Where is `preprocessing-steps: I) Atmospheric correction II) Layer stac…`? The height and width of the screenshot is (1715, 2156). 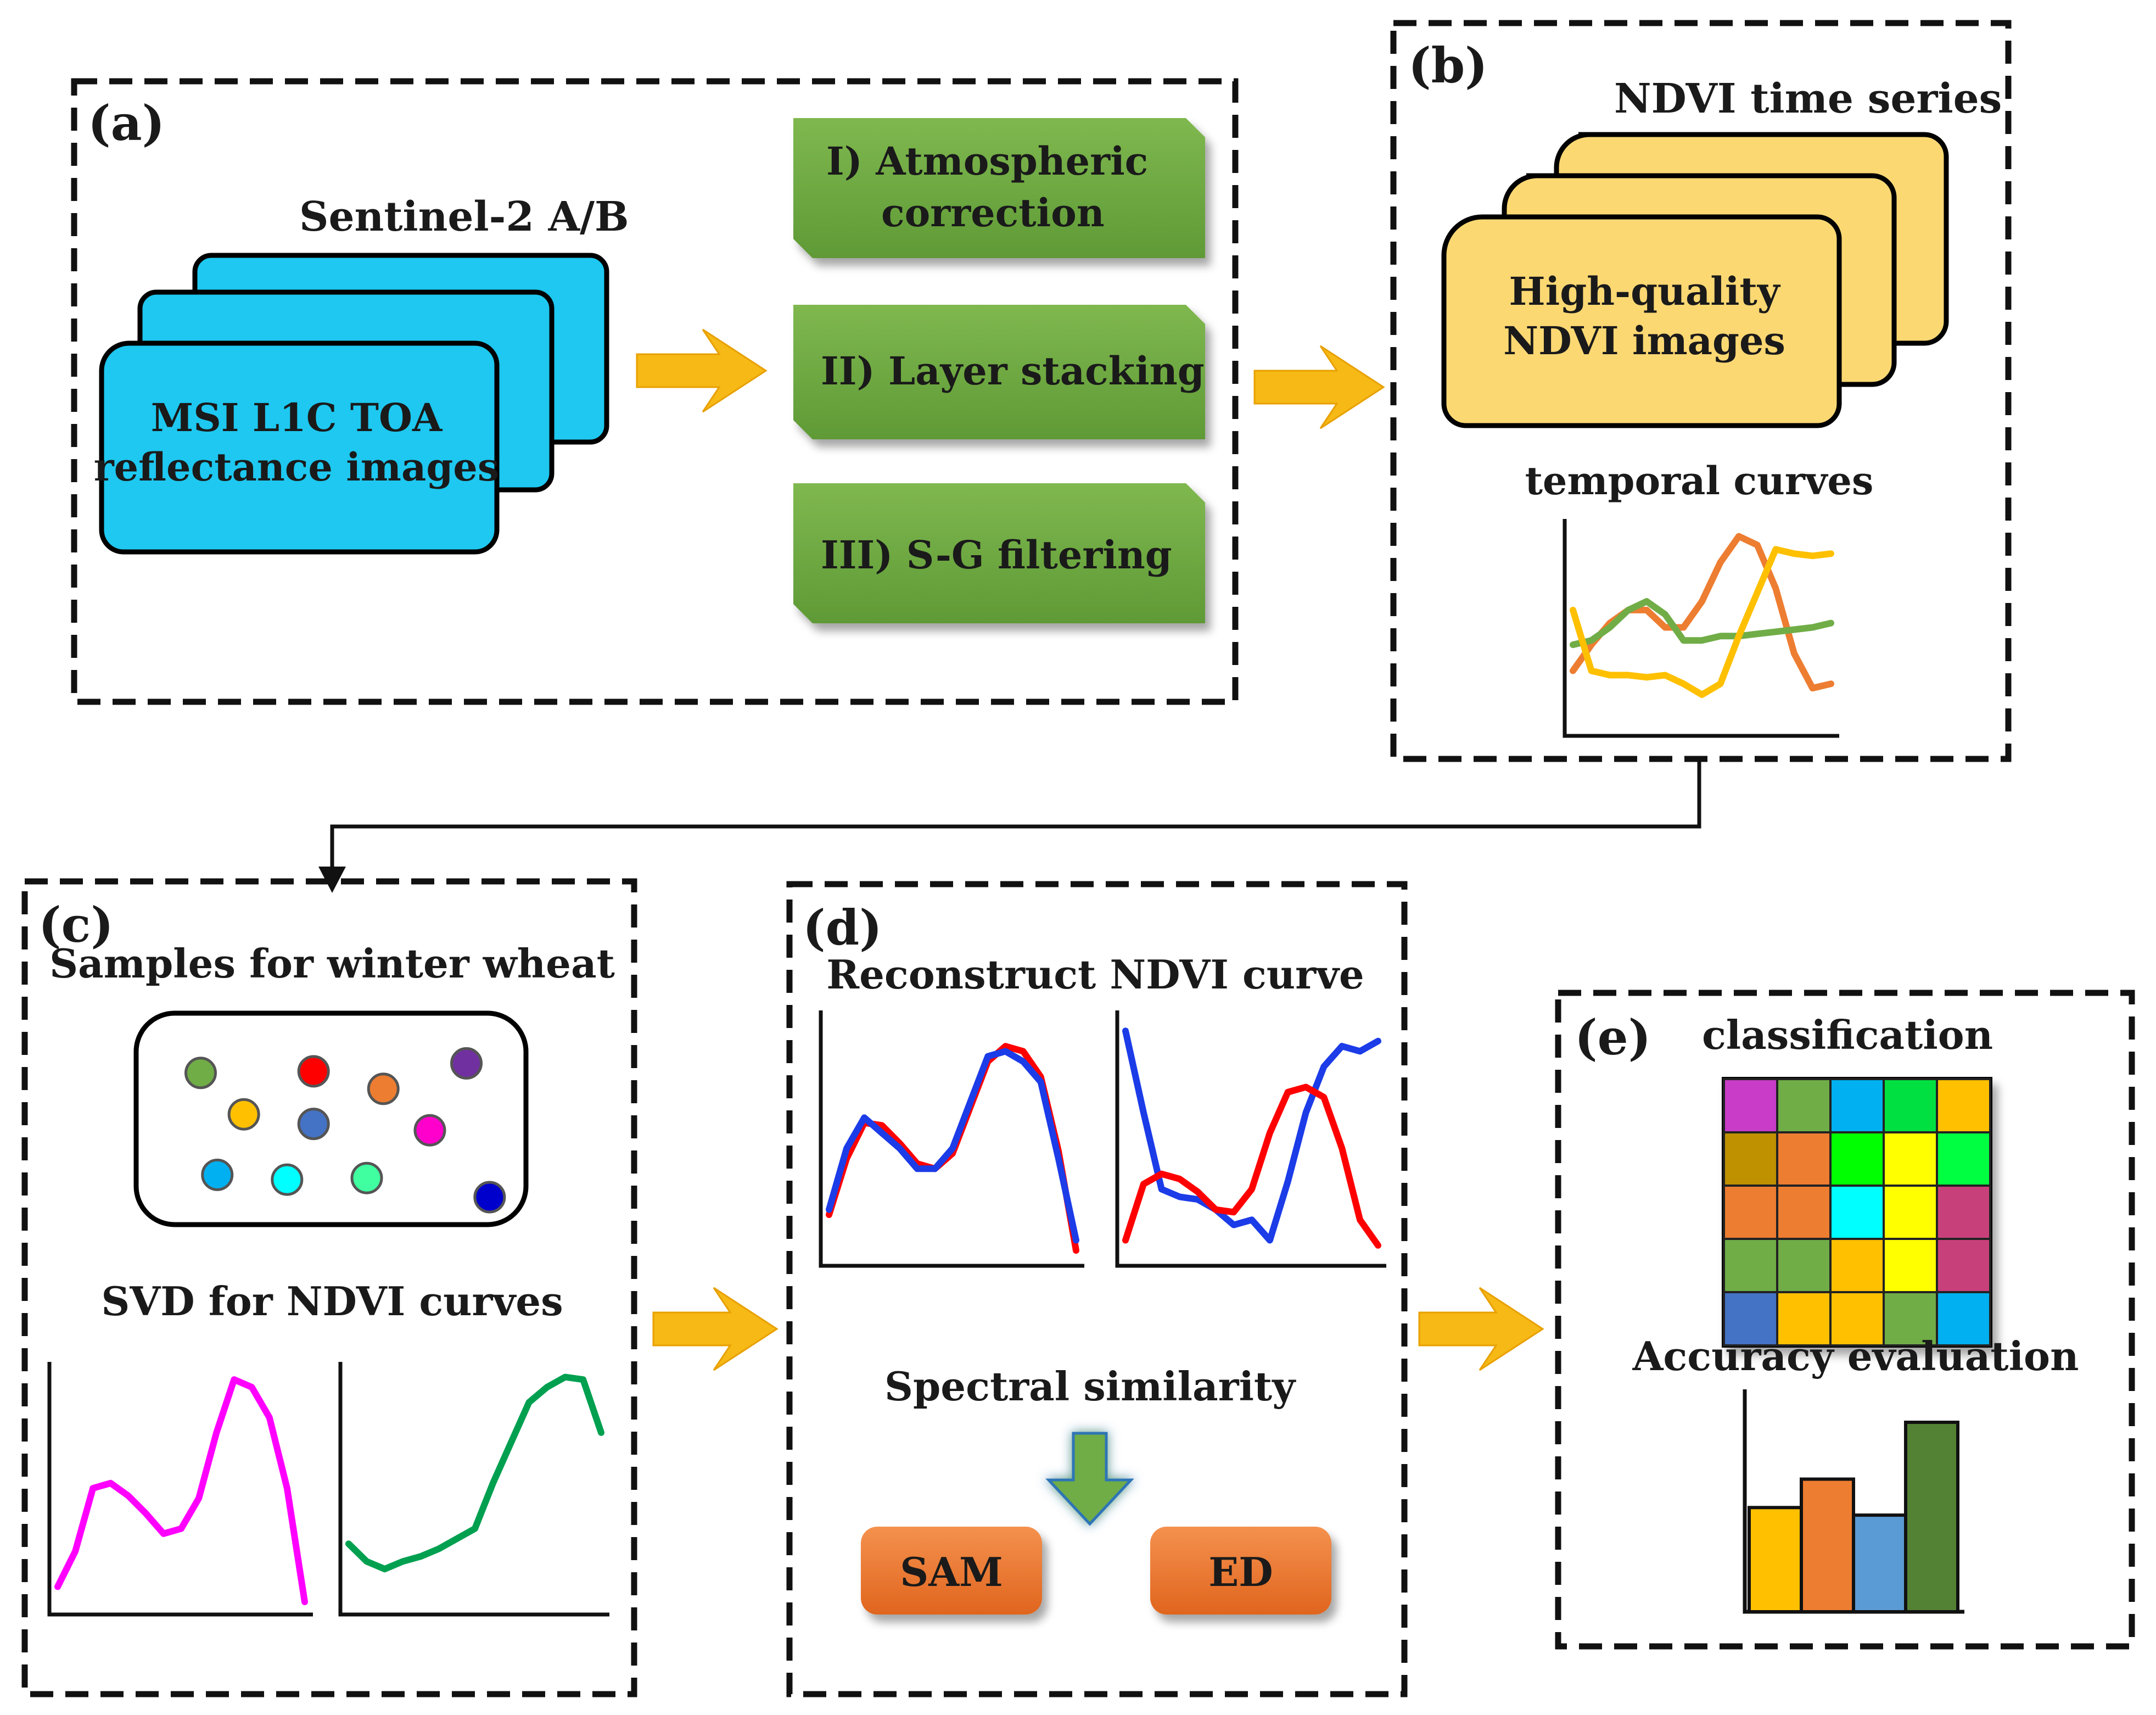 preprocessing-steps: I) Atmospheric correction II) Layer stac… is located at coordinates (999, 370).